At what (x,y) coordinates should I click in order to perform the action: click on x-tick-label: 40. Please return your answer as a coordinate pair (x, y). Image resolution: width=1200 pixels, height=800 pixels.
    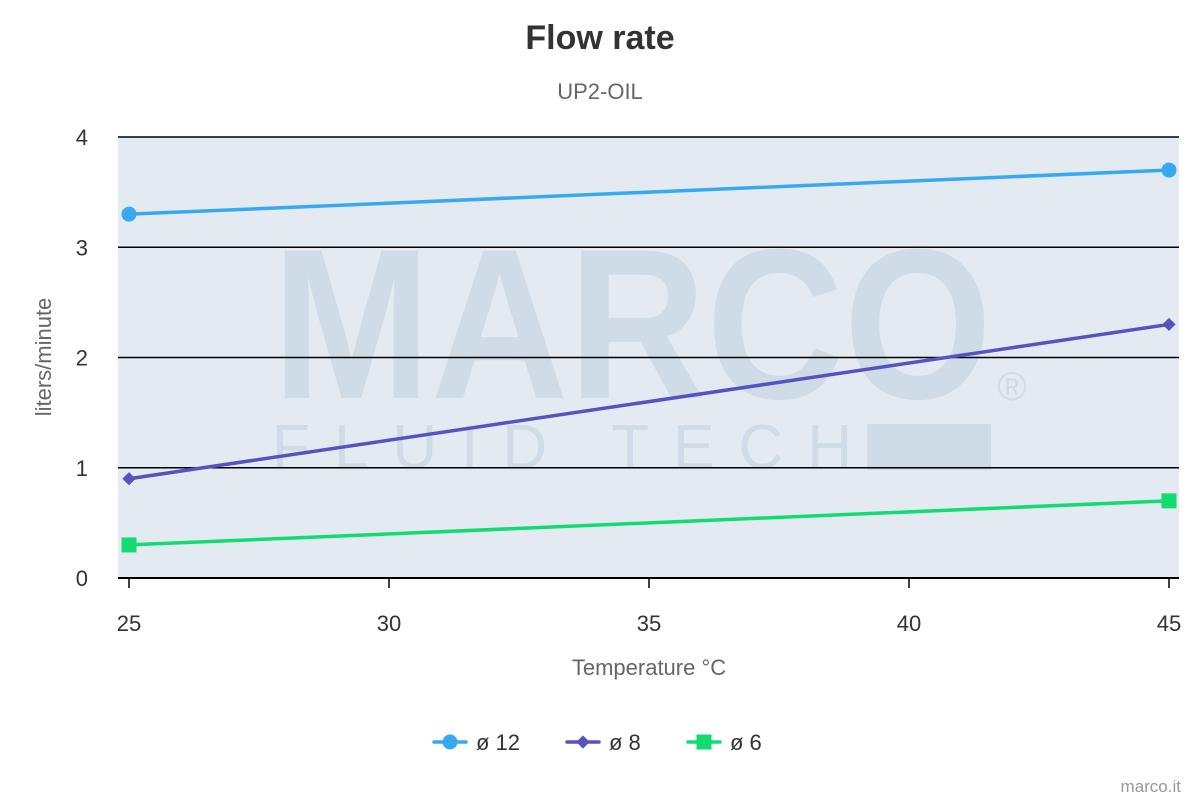
    Looking at the image, I should click on (909, 623).